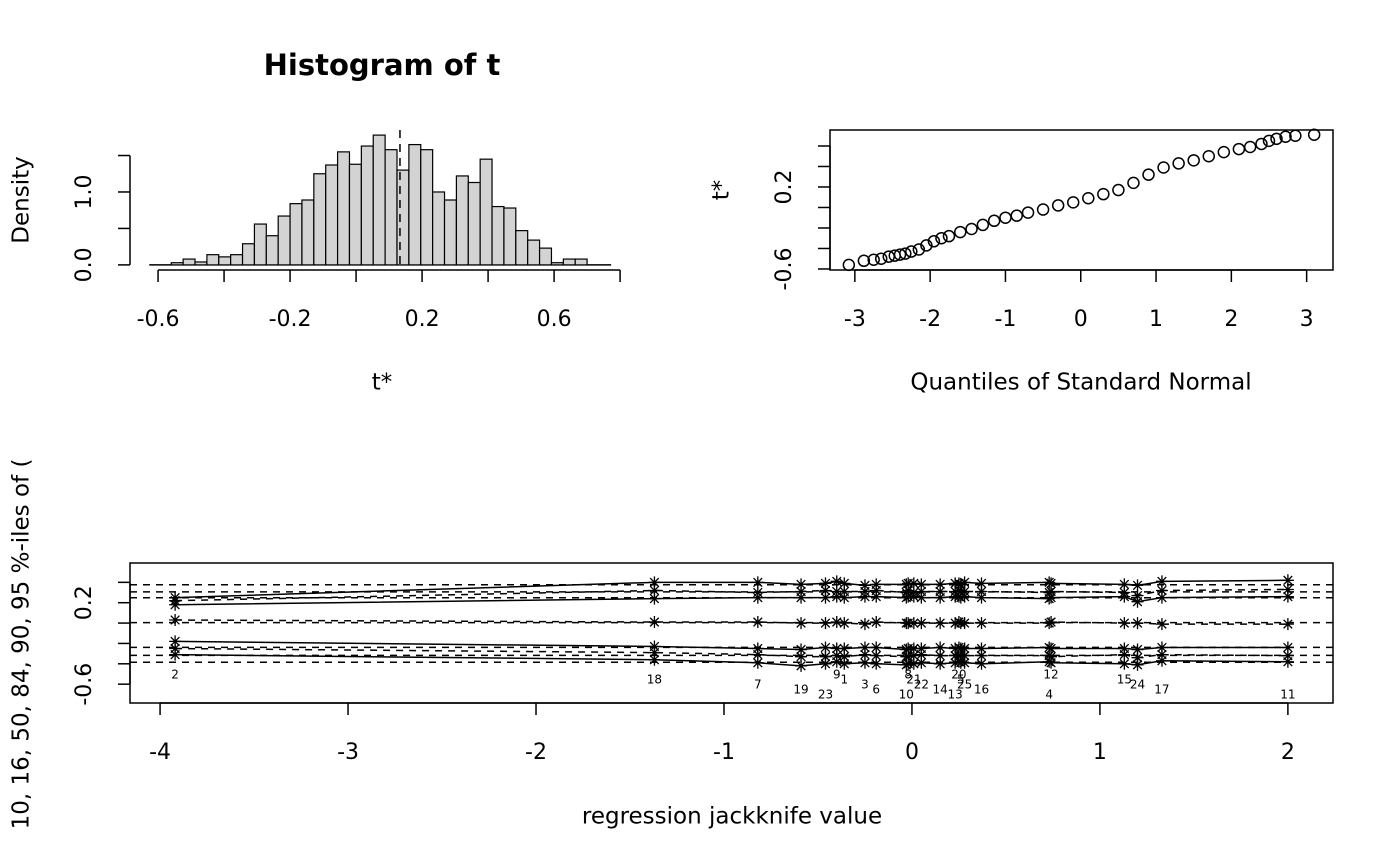 Image resolution: width=1400 pixels, height=866 pixels. What do you see at coordinates (1124, 680) in the screenshot?
I see `observation-label: 15` at bounding box center [1124, 680].